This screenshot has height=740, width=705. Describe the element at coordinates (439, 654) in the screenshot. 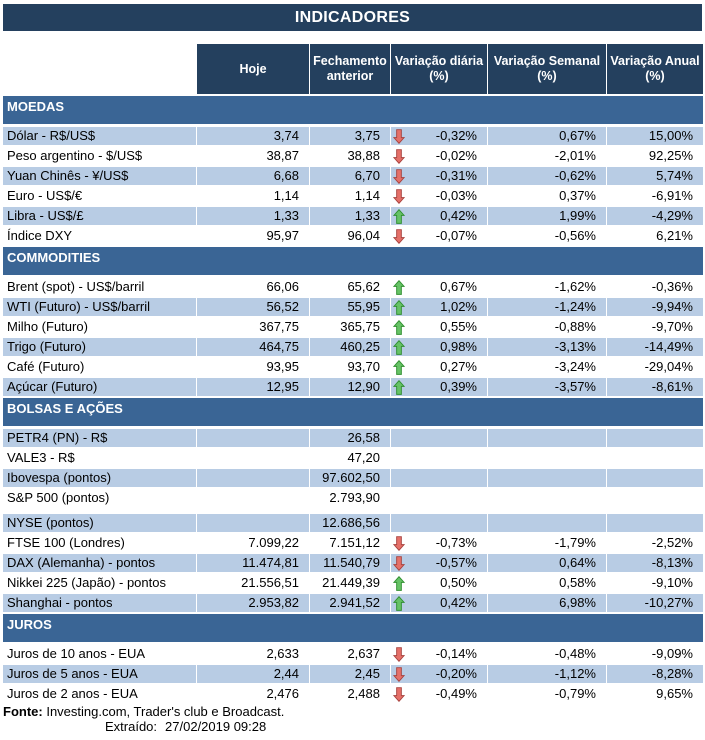

I see `variacao-diaria-cell: -0,14%` at that location.